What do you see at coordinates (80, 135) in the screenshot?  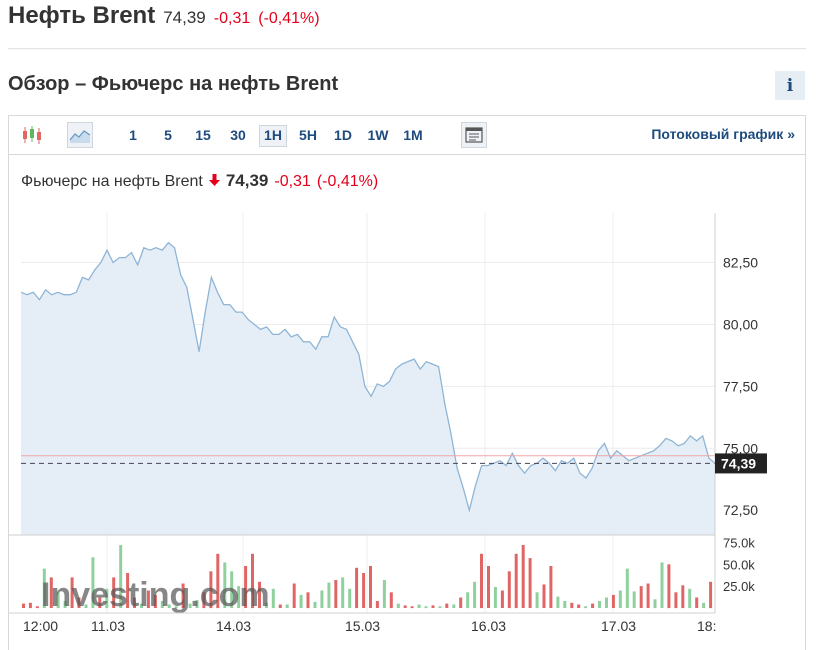 I see `area-chart-icon` at bounding box center [80, 135].